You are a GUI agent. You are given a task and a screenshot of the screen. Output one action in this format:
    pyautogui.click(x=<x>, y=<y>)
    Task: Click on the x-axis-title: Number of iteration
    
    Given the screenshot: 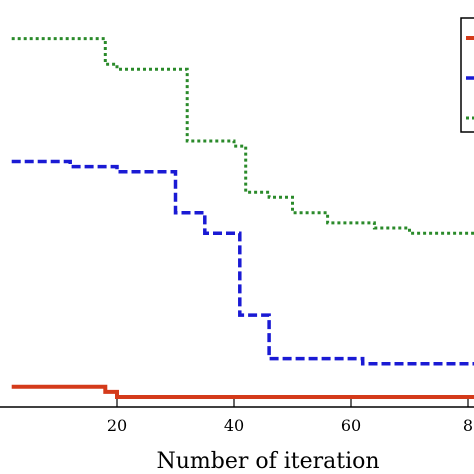 What is the action you would take?
    pyautogui.click(x=267, y=461)
    